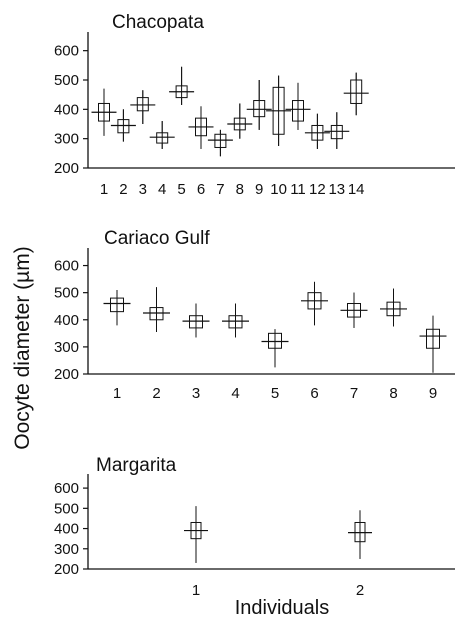 The height and width of the screenshot is (630, 470). What do you see at coordinates (66, 80) in the screenshot?
I see `chacopata-y-tick-label: 500` at bounding box center [66, 80].